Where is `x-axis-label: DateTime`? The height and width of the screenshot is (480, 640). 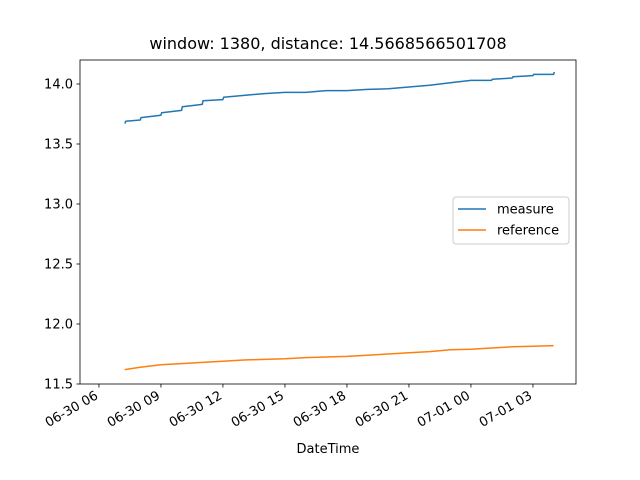 x-axis-label: DateTime is located at coordinates (328, 449).